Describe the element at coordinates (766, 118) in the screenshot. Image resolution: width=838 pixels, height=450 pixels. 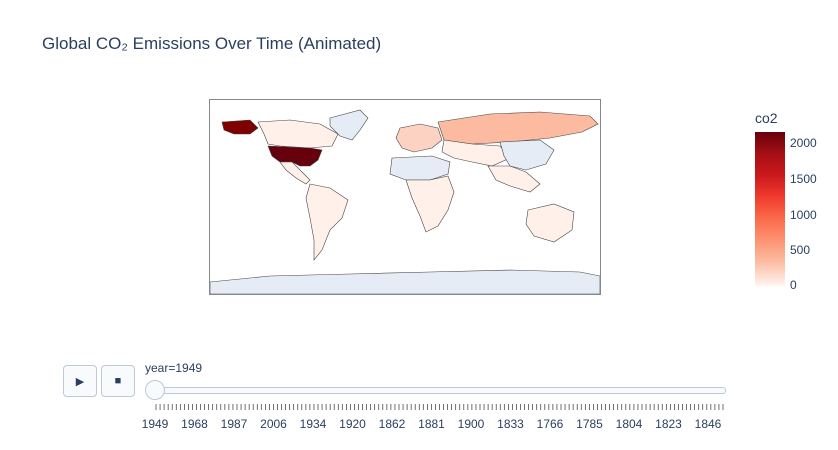
I see `colorbar-title: co2` at that location.